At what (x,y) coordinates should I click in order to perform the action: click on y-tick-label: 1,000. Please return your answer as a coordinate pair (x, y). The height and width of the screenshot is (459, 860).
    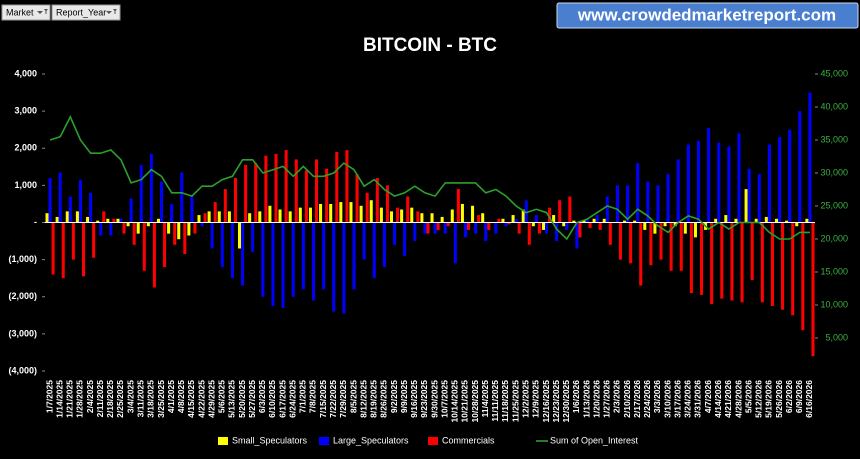
    Looking at the image, I should click on (25, 185).